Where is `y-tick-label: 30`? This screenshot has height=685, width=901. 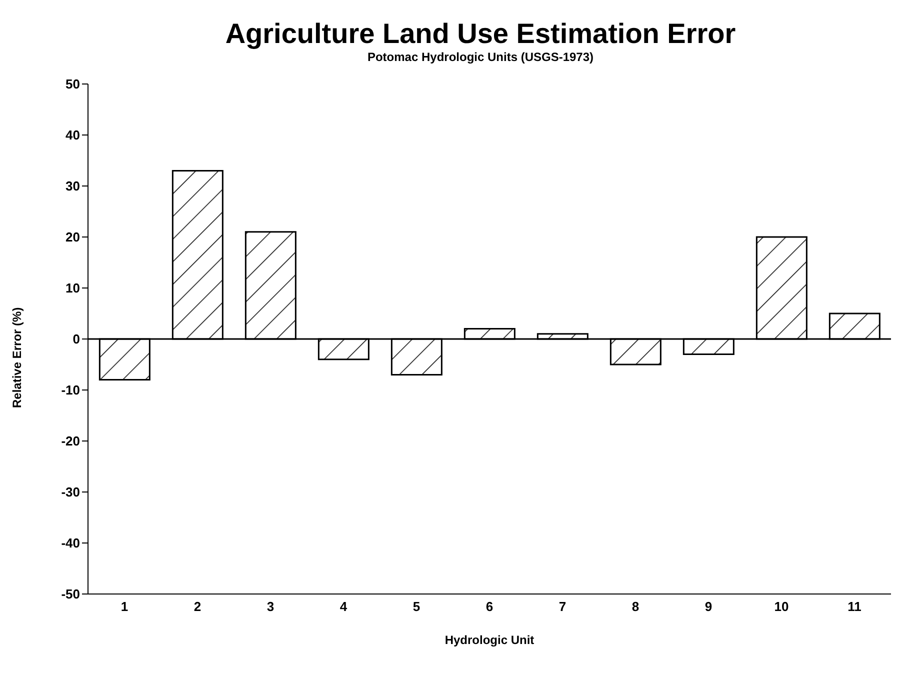 y-tick-label: 30 is located at coordinates (73, 186).